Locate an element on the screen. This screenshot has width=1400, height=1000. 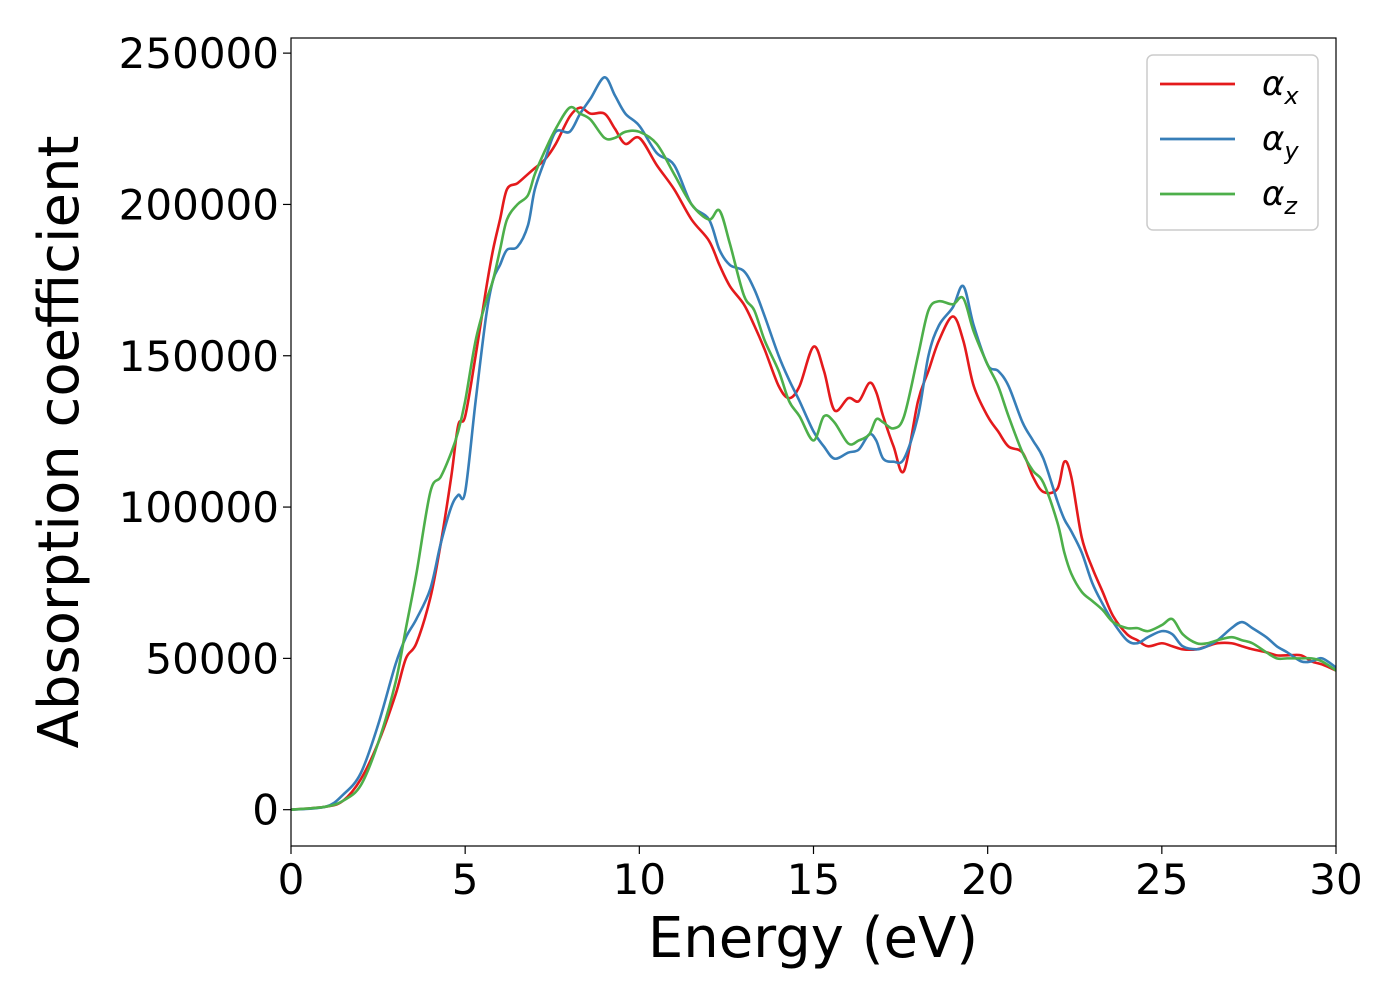
x-tick-label: 25 is located at coordinates (1161, 879).